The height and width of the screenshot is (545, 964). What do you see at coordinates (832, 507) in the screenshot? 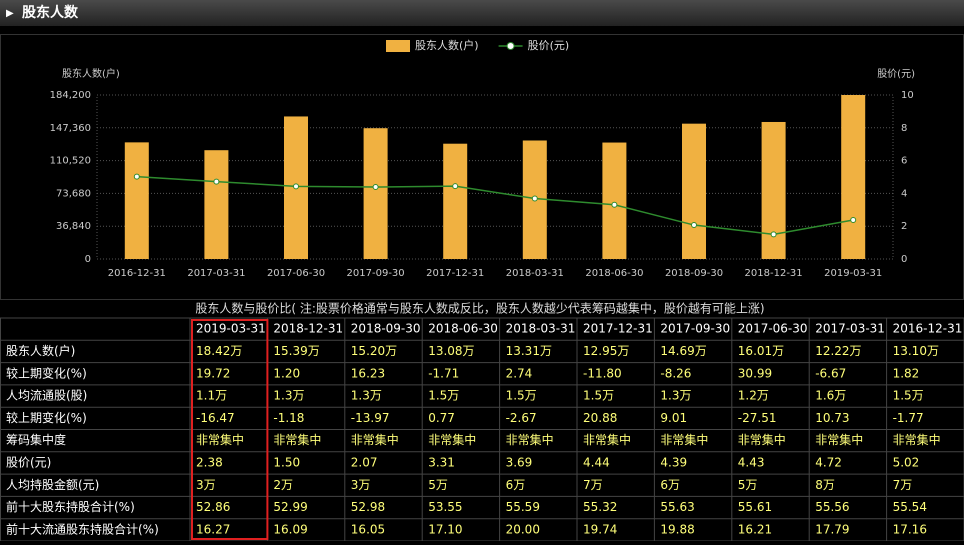
I see `table-cell: 55.56` at bounding box center [832, 507].